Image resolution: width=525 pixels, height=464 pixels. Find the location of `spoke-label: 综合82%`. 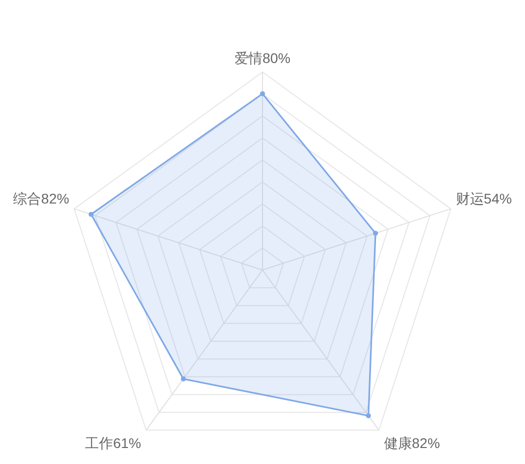

spoke-label: 综合82% is located at coordinates (41, 198).